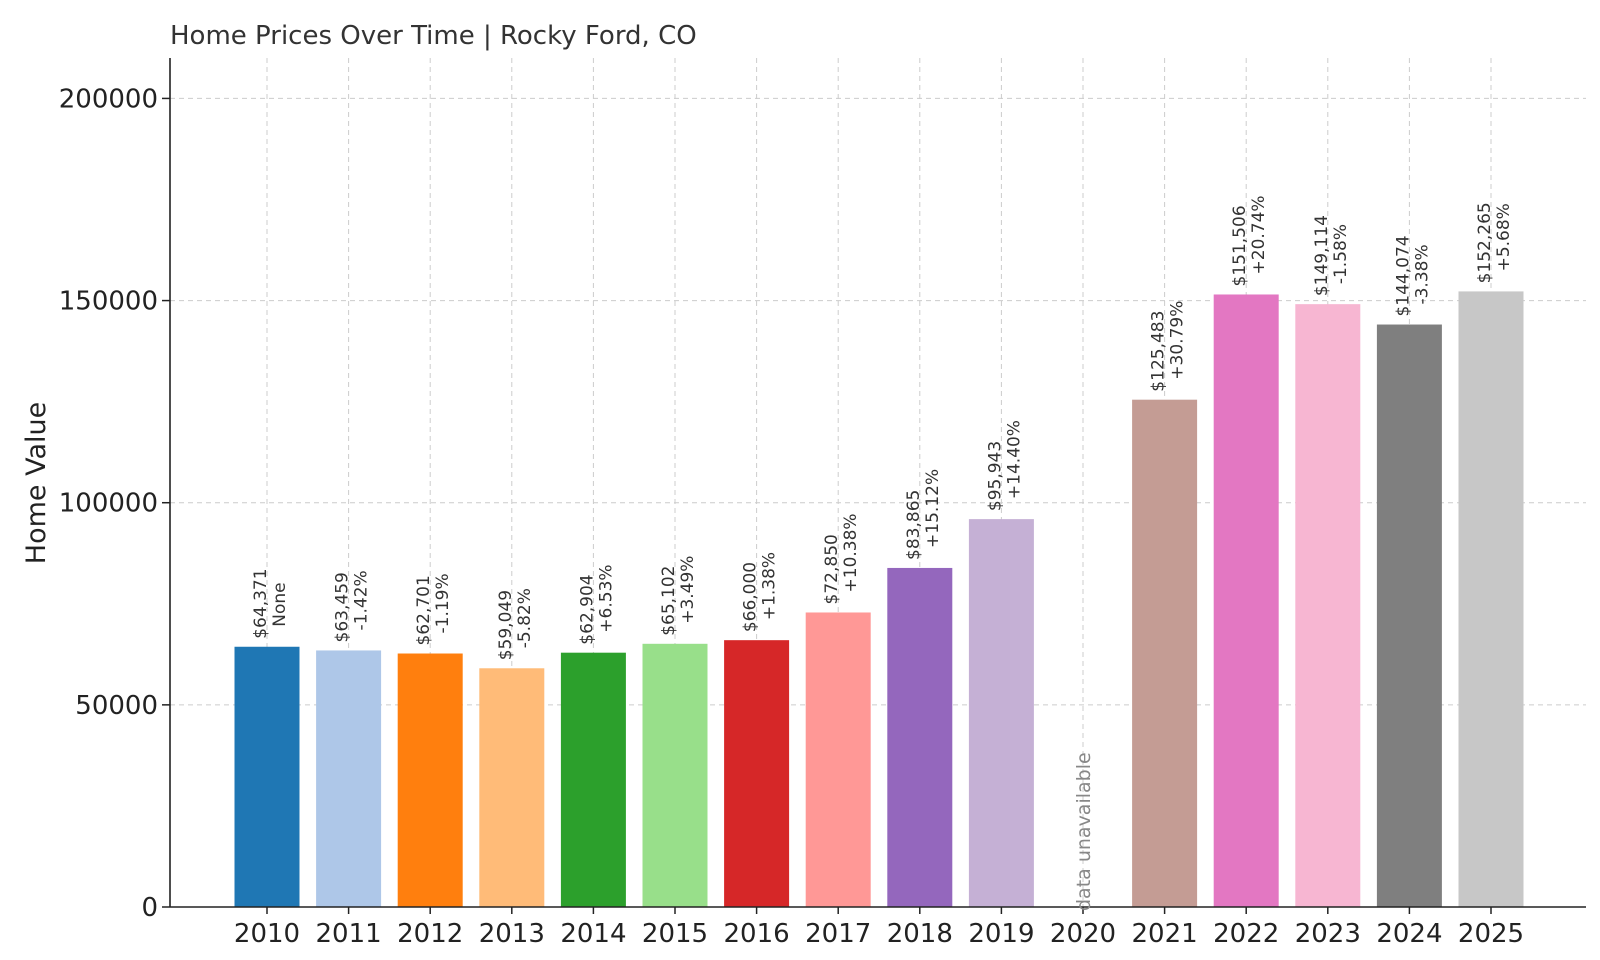  Describe the element at coordinates (1083, 934) in the screenshot. I see `x-tick-label: 2020` at that location.